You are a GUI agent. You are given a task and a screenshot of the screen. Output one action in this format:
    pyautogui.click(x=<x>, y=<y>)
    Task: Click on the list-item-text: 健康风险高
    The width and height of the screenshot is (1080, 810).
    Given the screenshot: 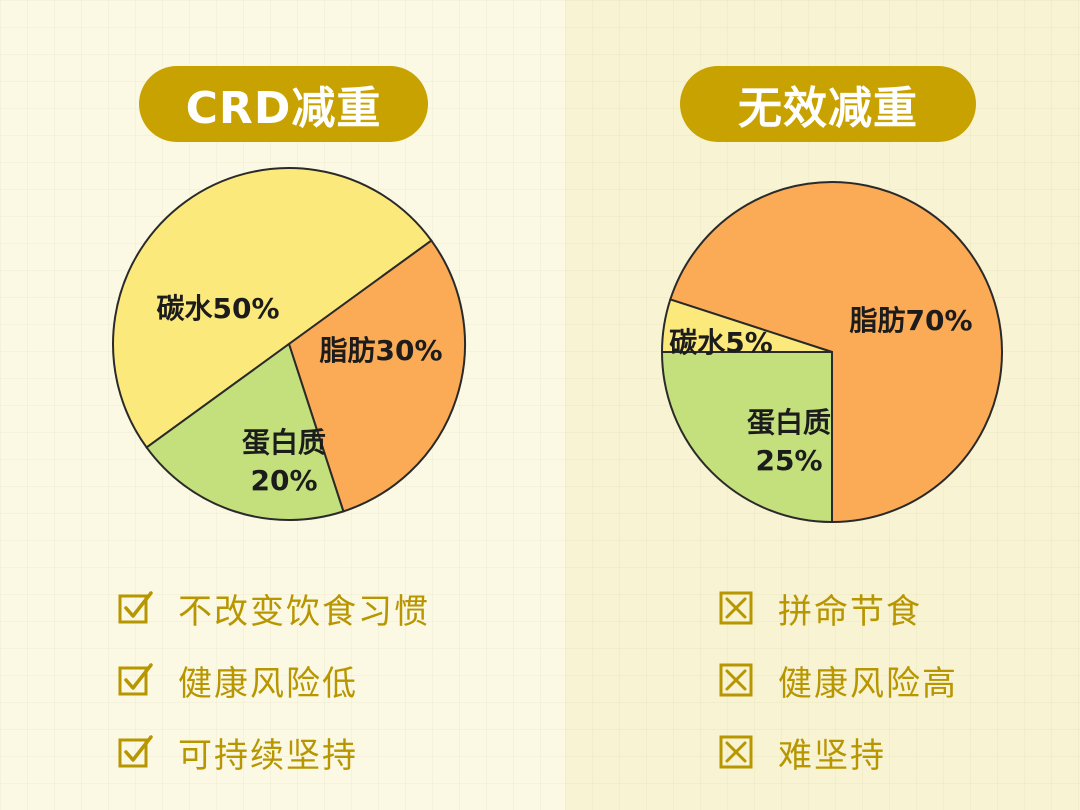 What is the action you would take?
    pyautogui.click(x=868, y=683)
    